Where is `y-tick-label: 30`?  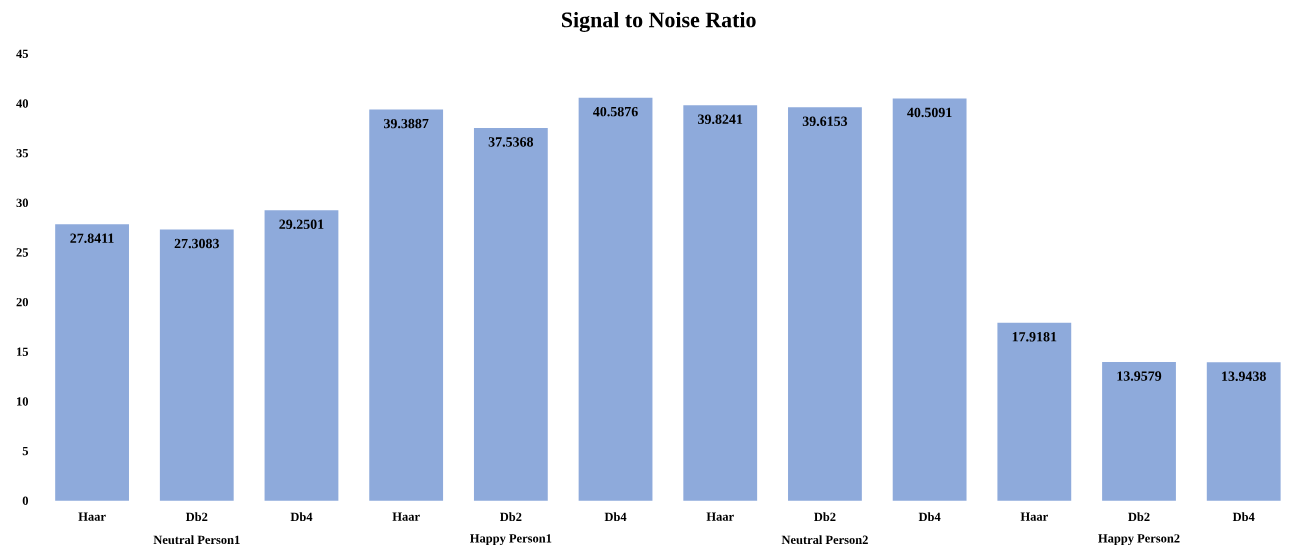 y-tick-label: 30 is located at coordinates (22, 203).